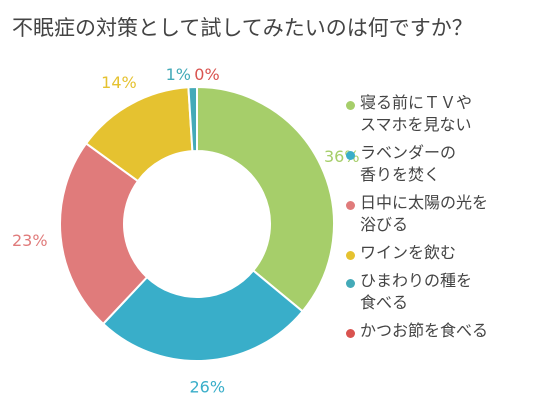 The width and height of the screenshot is (540, 400). Describe the element at coordinates (207, 387) in the screenshot. I see `slice-label-1: 26%` at that location.